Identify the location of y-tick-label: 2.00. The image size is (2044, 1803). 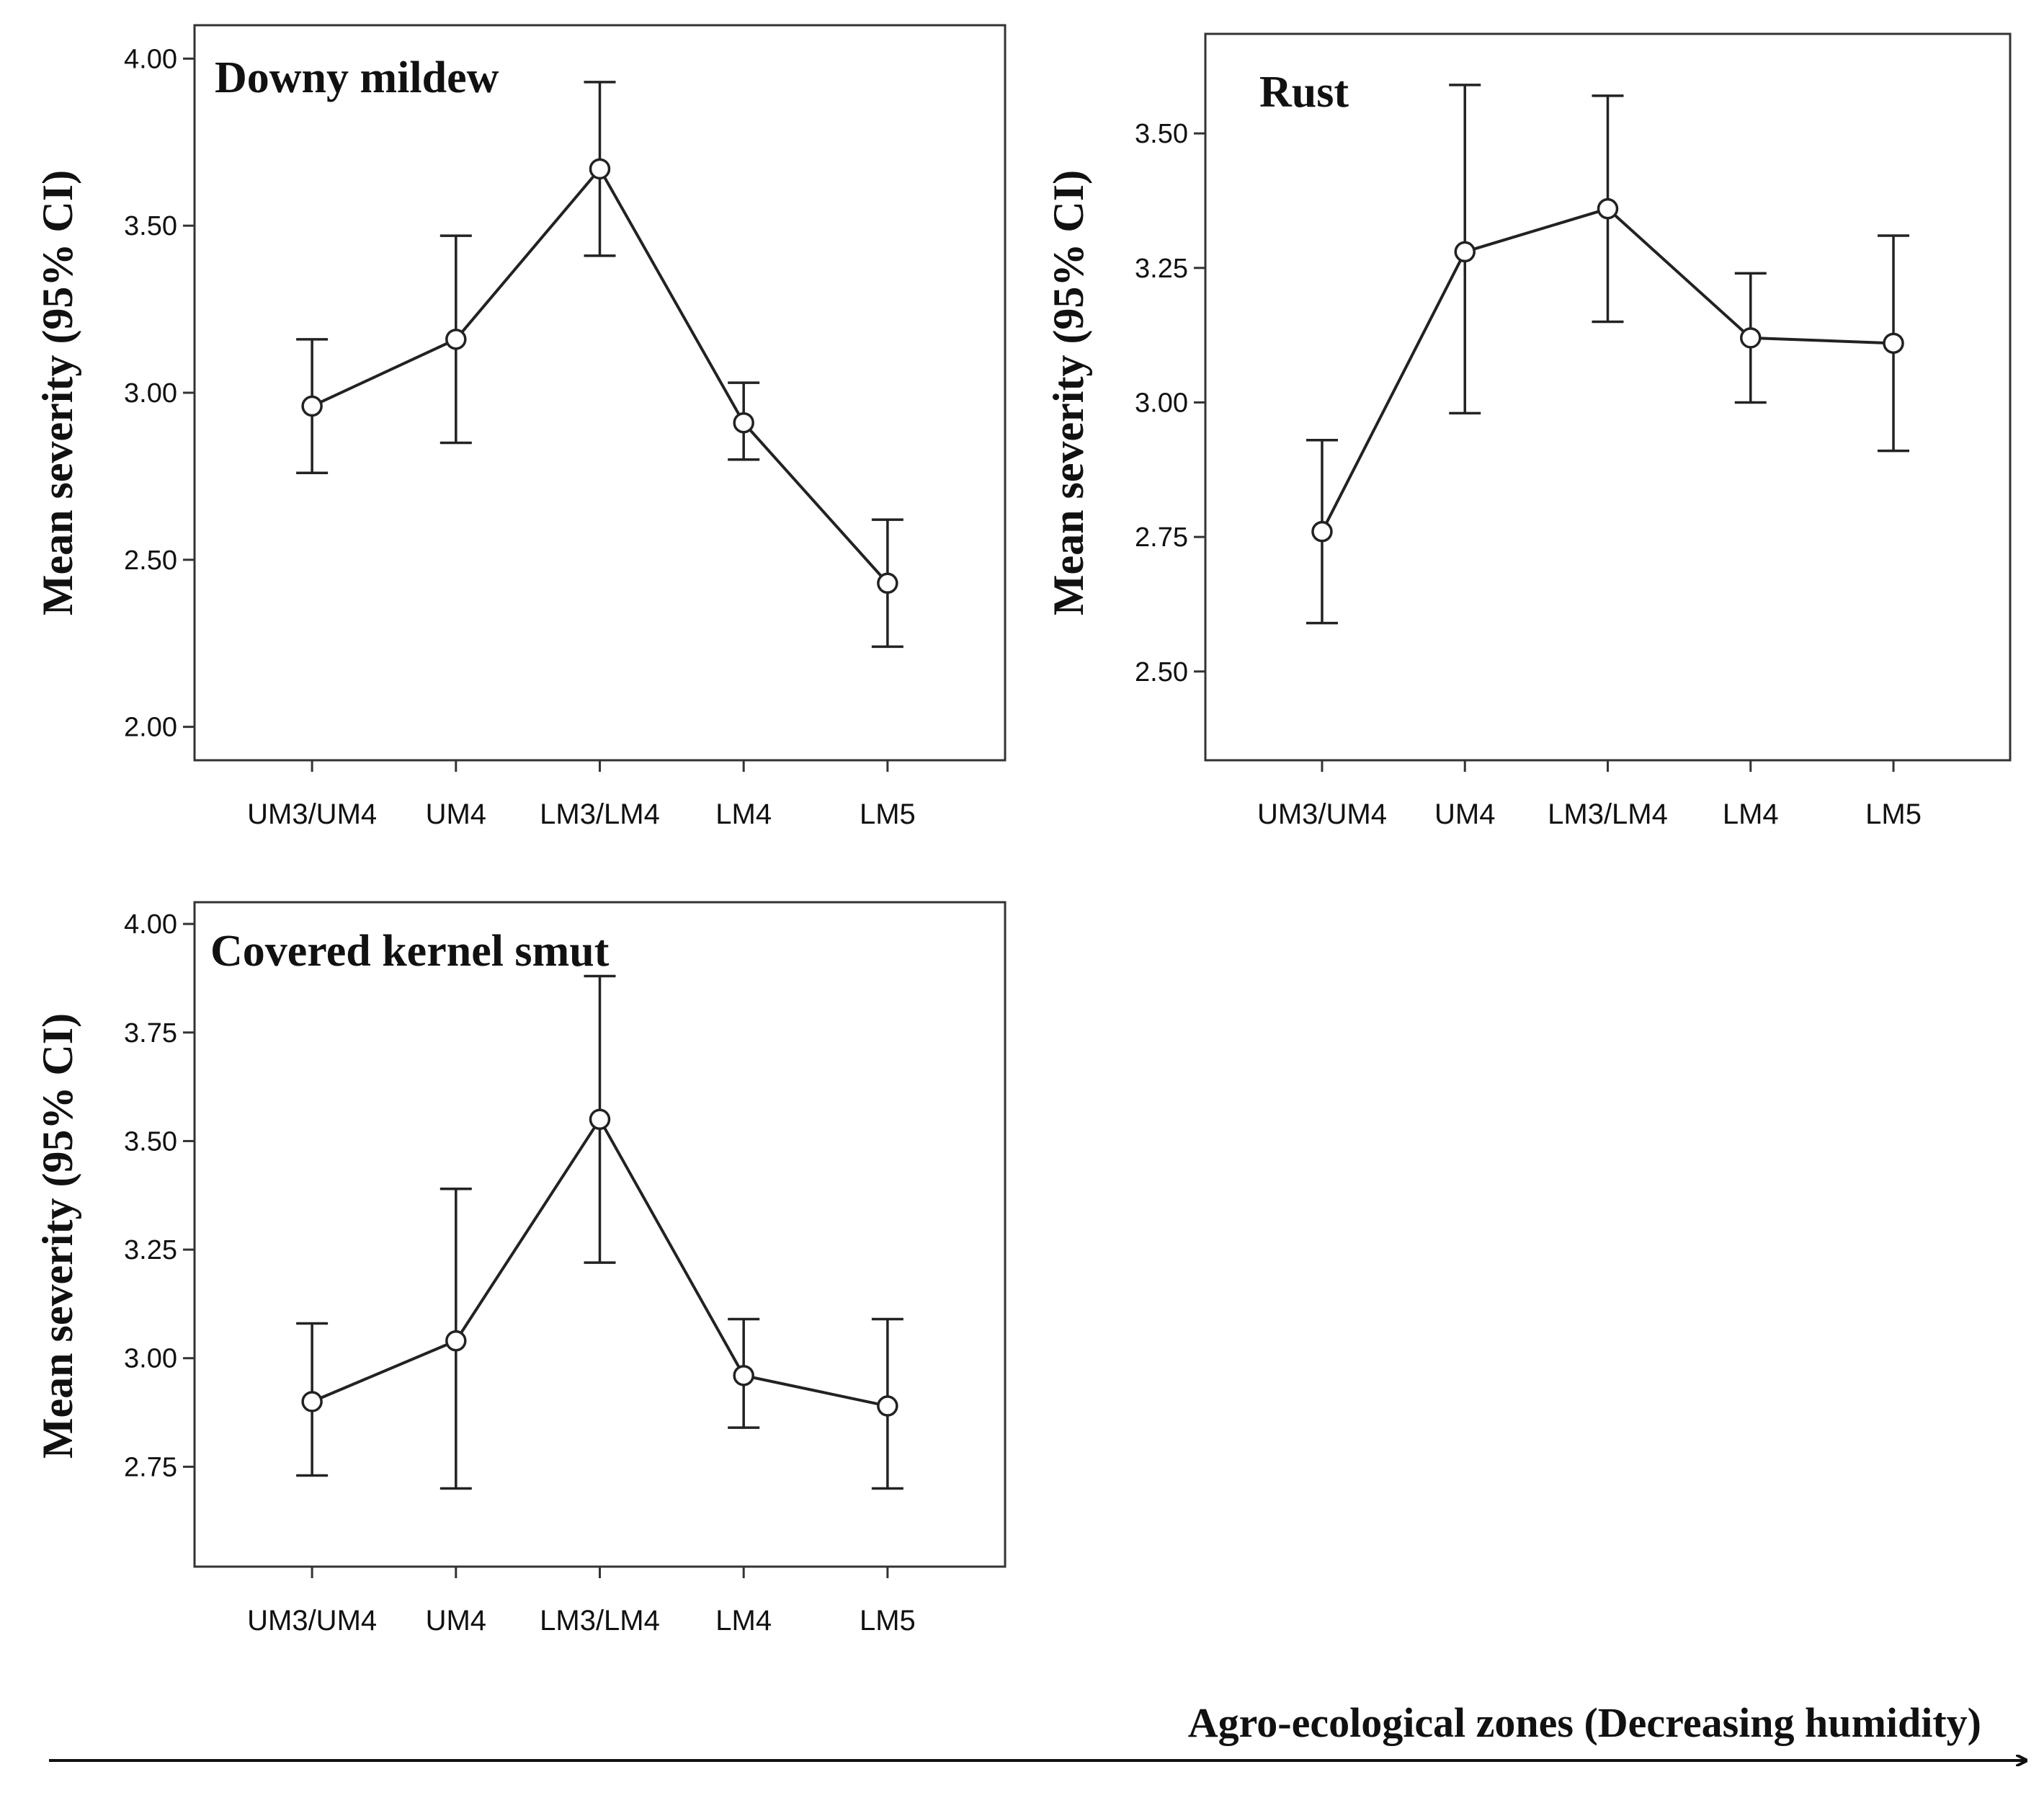
(150, 728).